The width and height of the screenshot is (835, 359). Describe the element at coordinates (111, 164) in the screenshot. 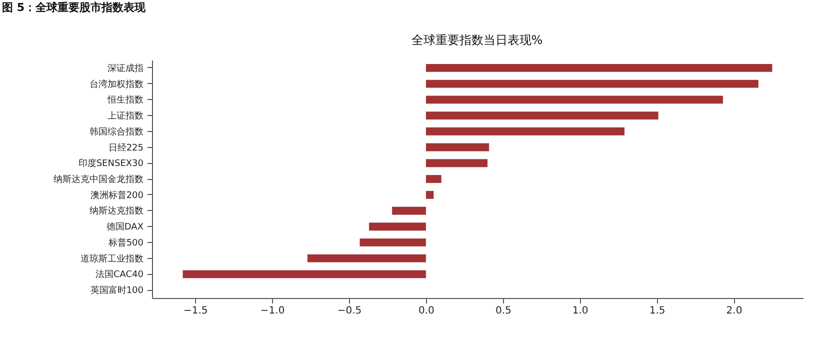

I see `y-tick-label: 印度SENSEX30` at that location.